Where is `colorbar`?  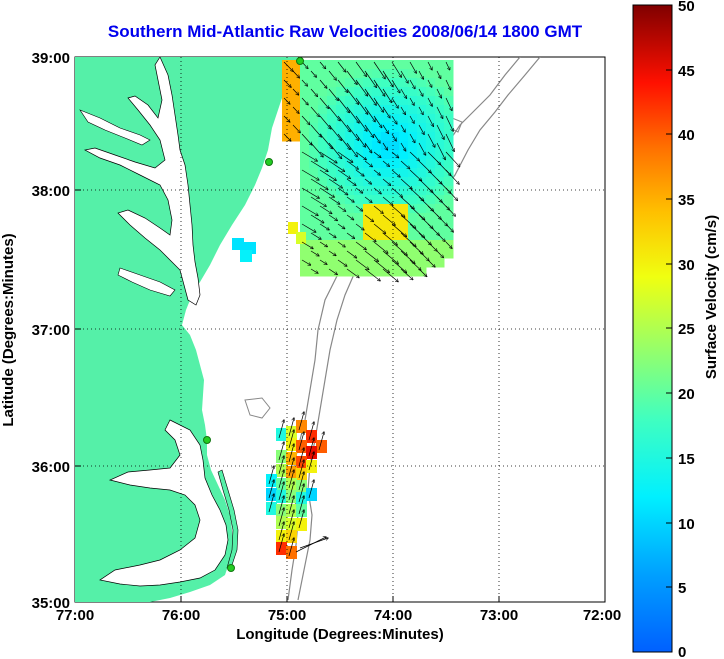 colorbar is located at coordinates (652, 328).